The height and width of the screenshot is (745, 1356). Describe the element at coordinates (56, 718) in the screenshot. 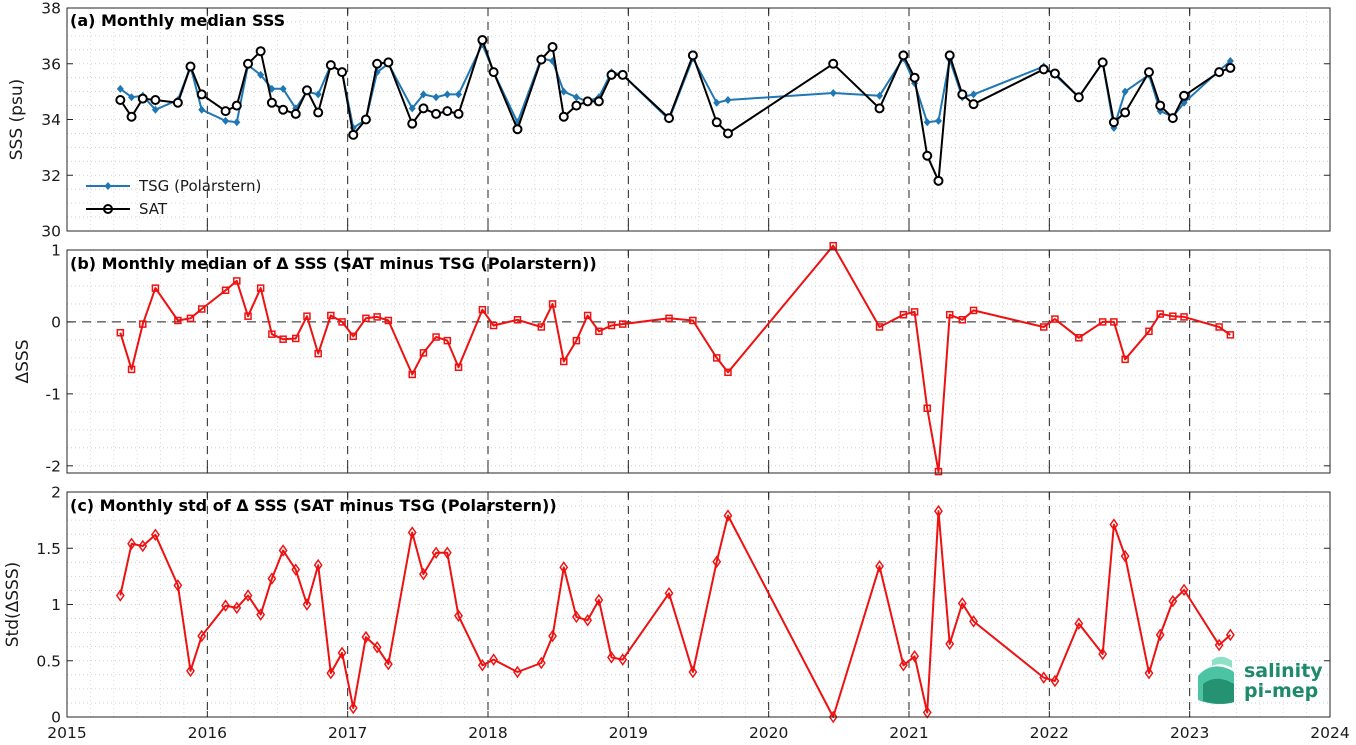

I see `panel-c-ytick-label: 0` at that location.